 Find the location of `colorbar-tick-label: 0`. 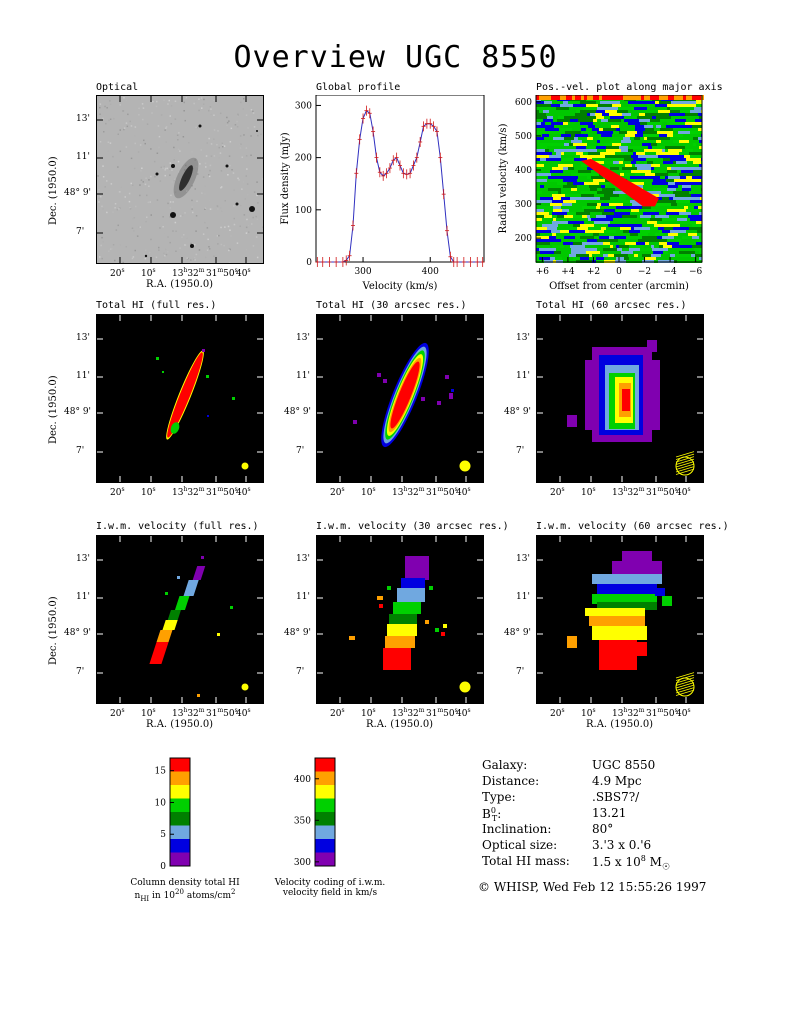

colorbar-tick-label: 0 is located at coordinates (163, 866).